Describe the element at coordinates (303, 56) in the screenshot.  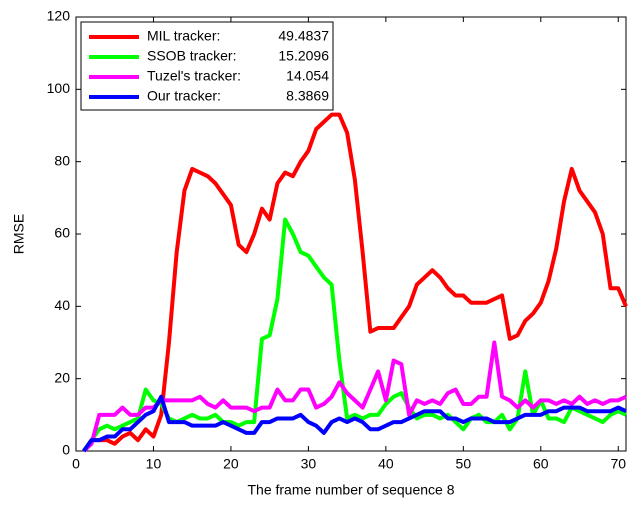
I see `legend-value: 15.2096` at that location.